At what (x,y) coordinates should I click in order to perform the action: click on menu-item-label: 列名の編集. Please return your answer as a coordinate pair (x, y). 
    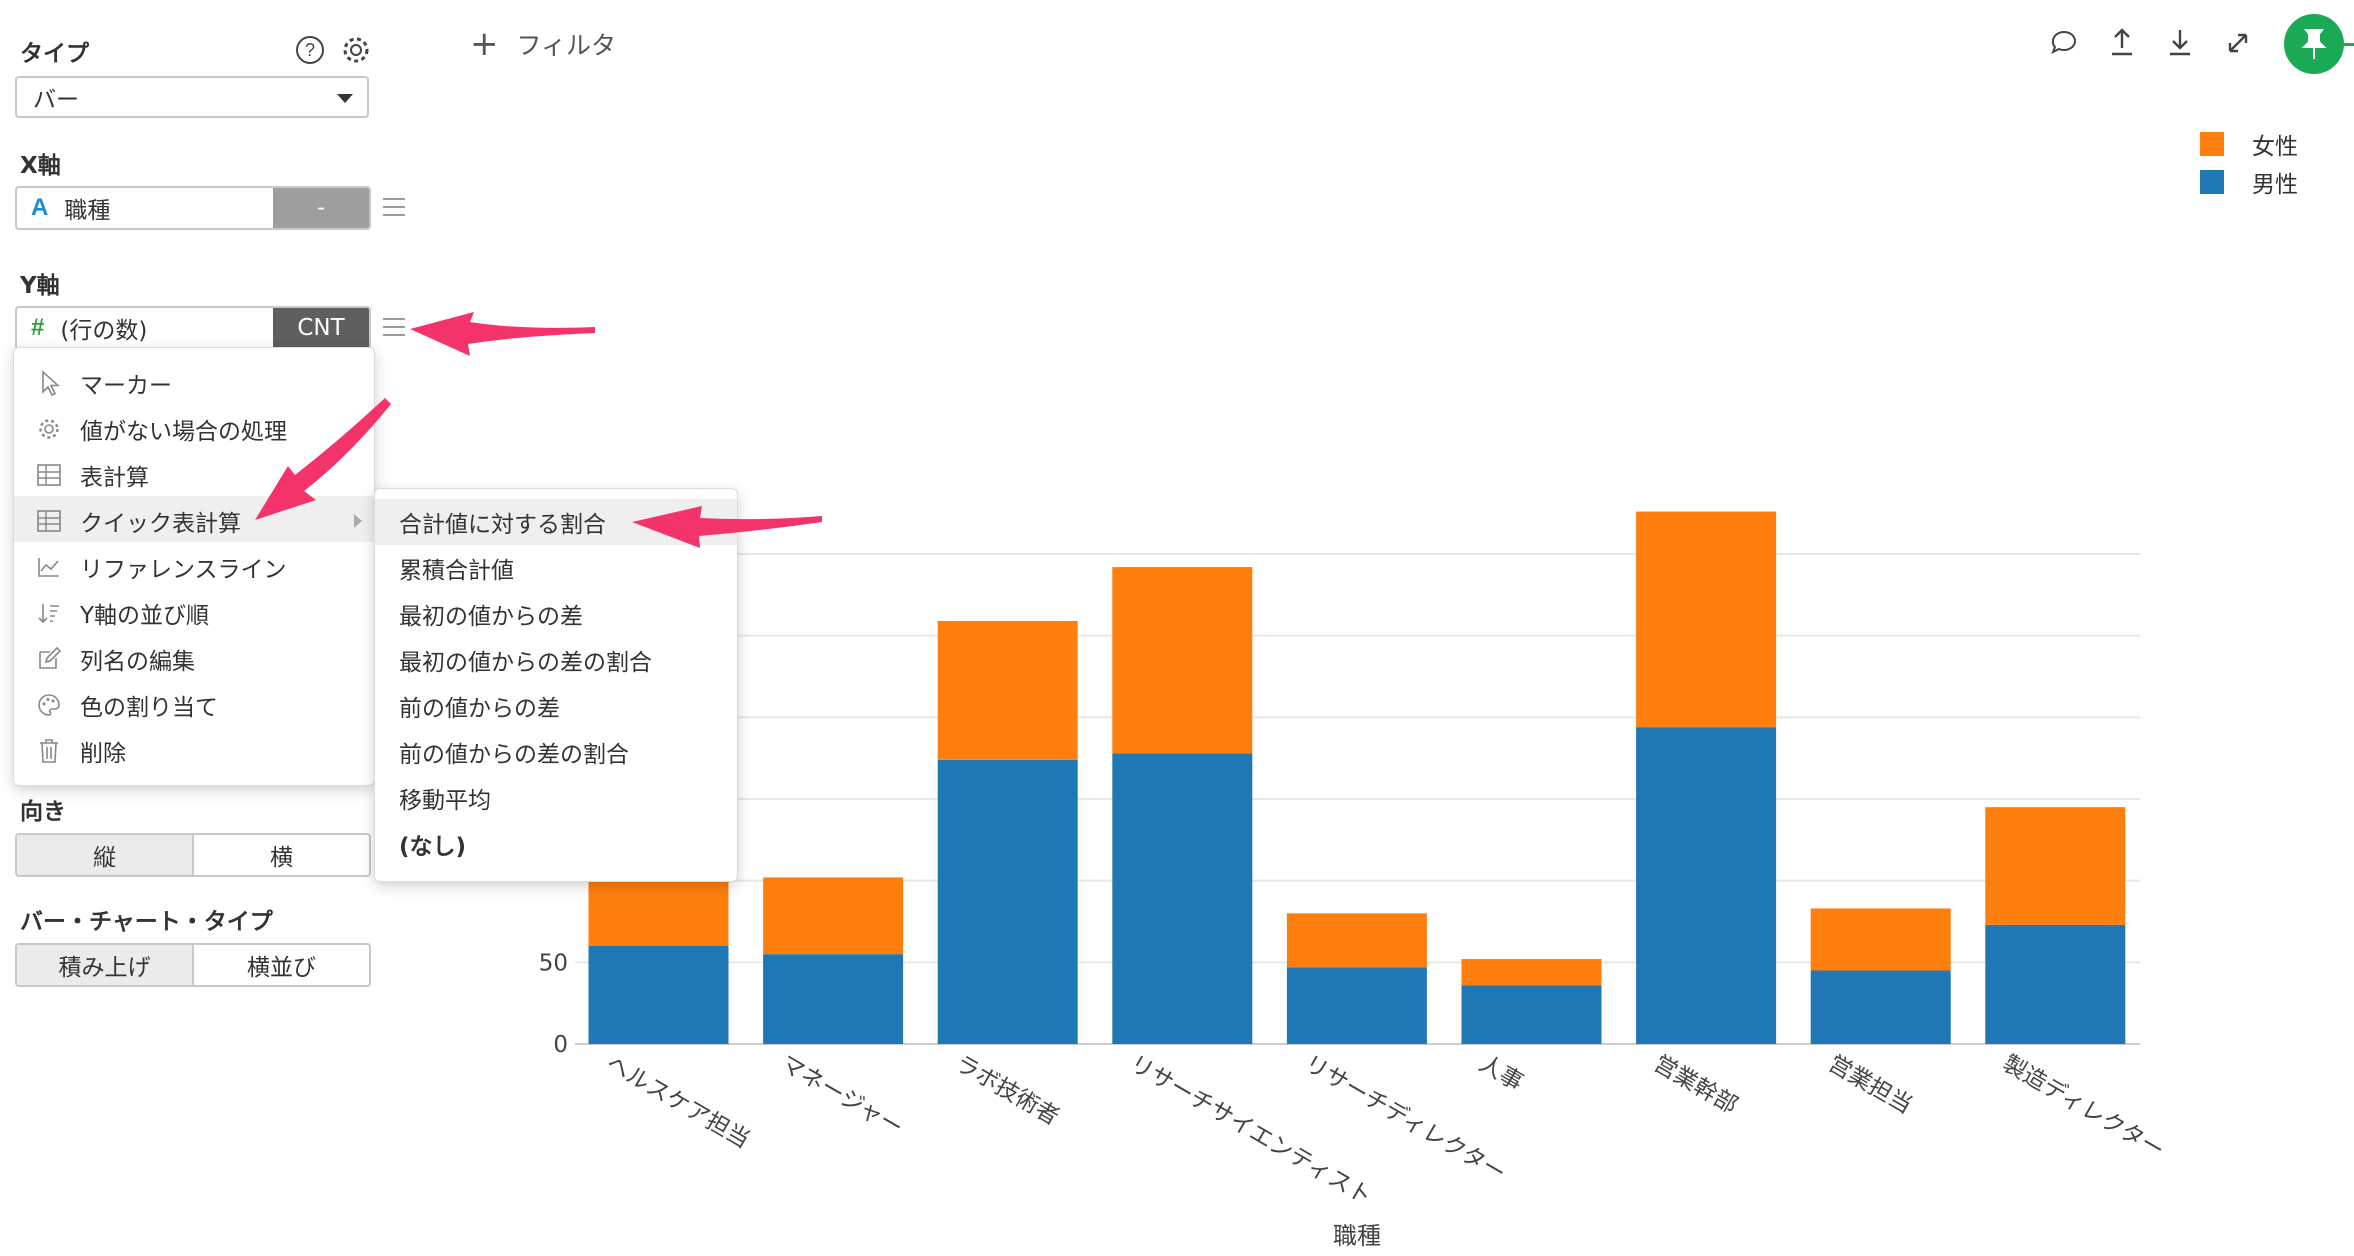
    Looking at the image, I should click on (137, 662).